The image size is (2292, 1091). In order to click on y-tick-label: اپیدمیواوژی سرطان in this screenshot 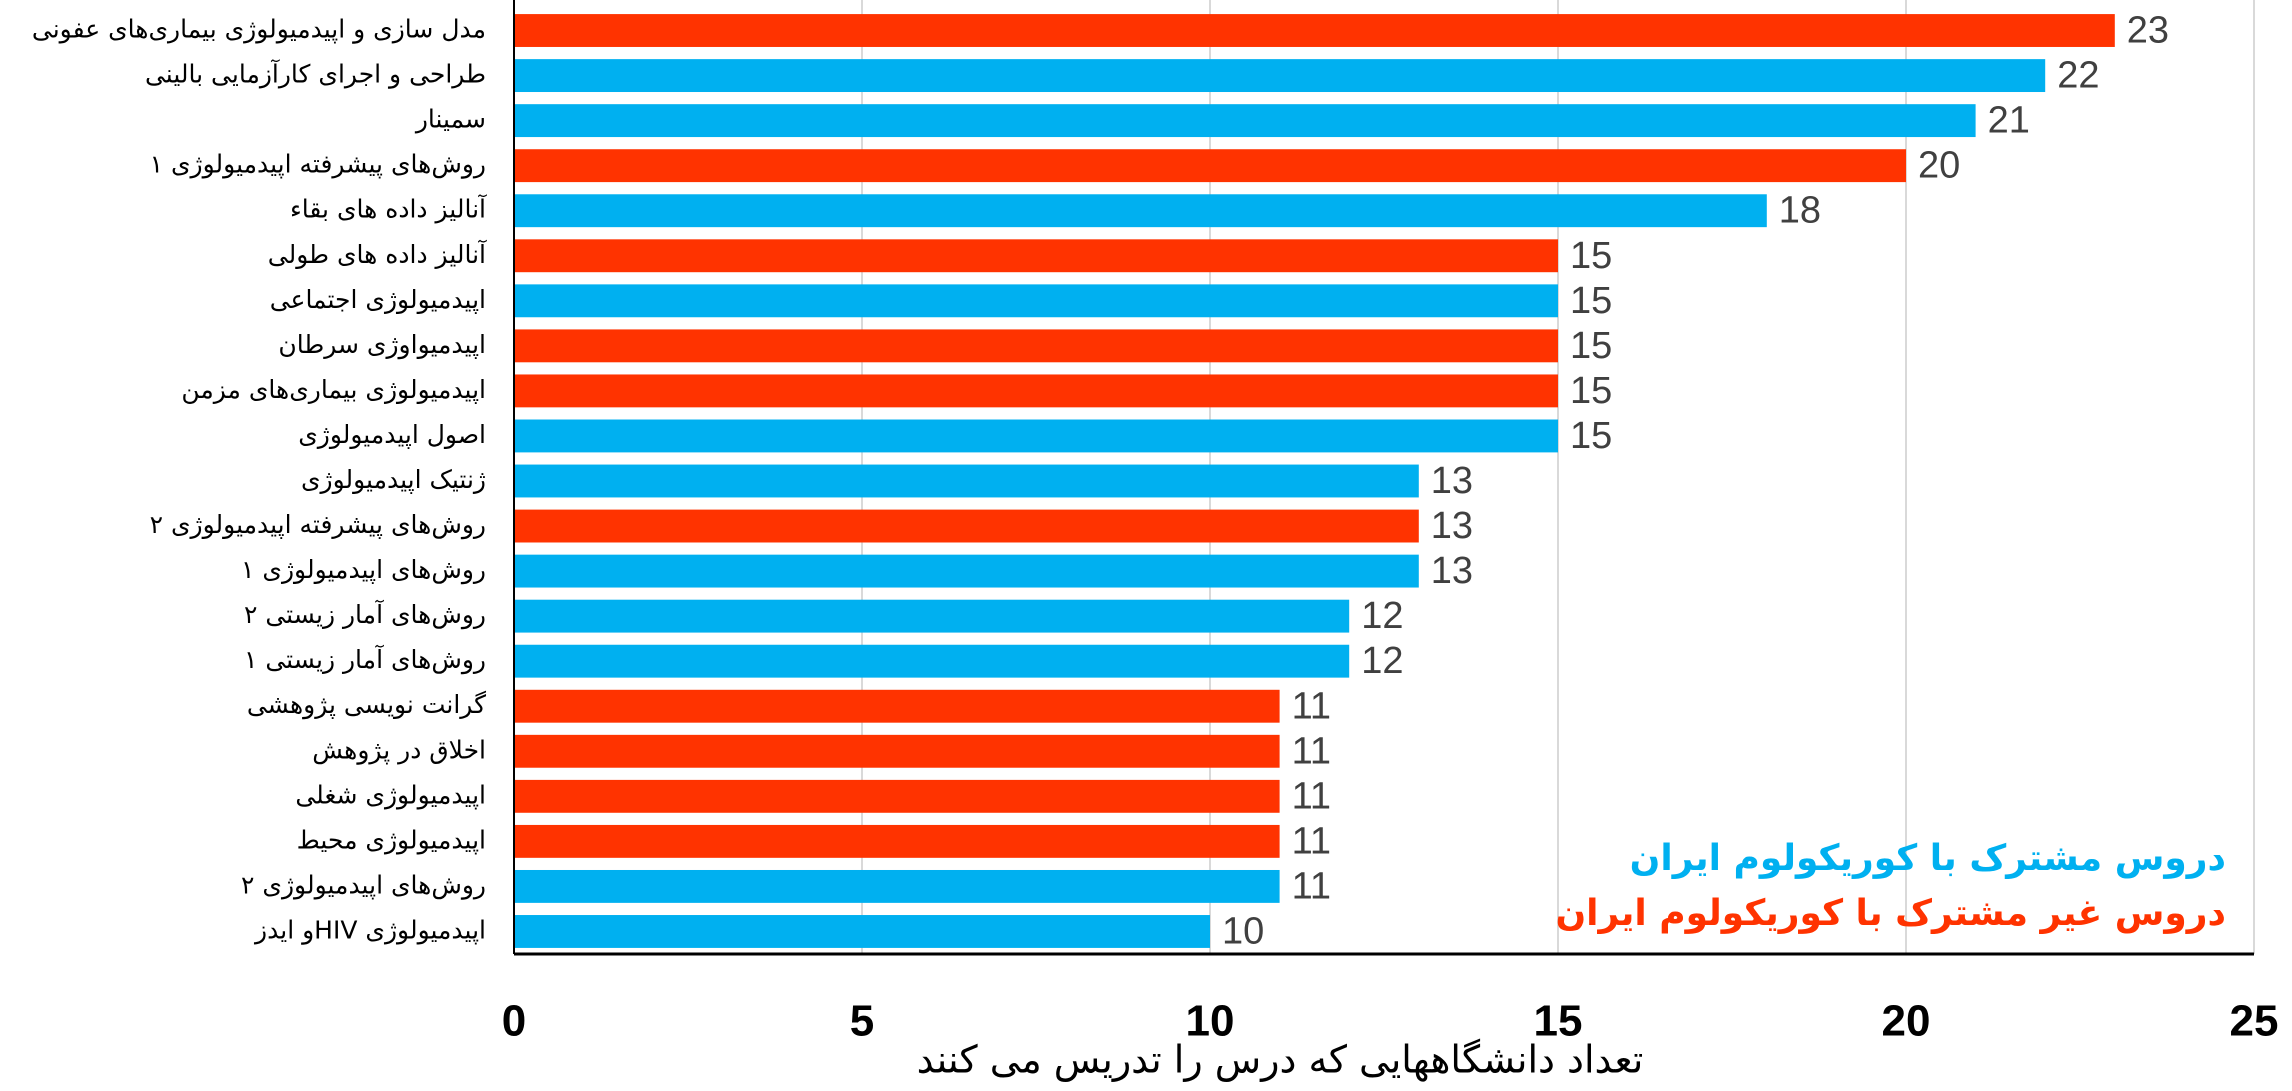, I will do `click(382, 345)`.